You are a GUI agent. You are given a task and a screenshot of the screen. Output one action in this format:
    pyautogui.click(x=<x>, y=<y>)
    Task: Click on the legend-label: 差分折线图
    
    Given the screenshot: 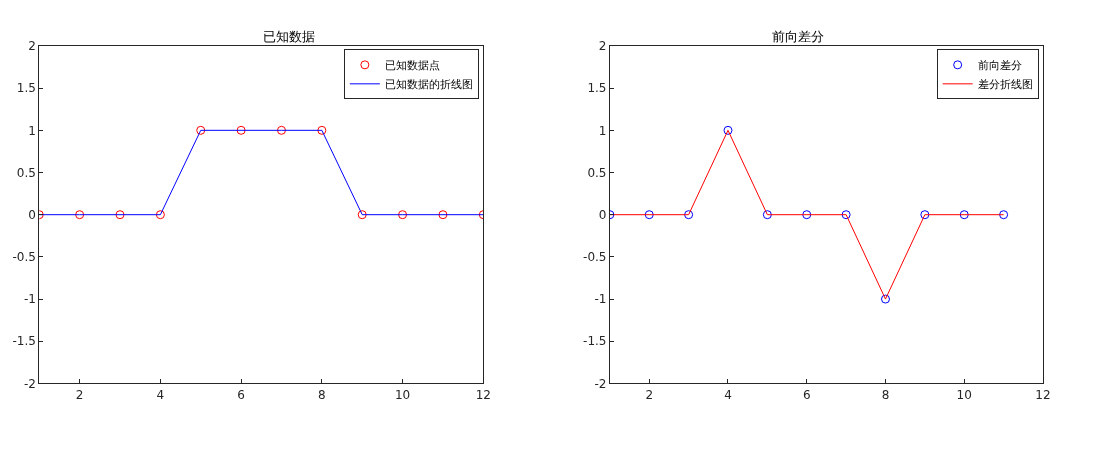 What is the action you would take?
    pyautogui.click(x=1005, y=85)
    